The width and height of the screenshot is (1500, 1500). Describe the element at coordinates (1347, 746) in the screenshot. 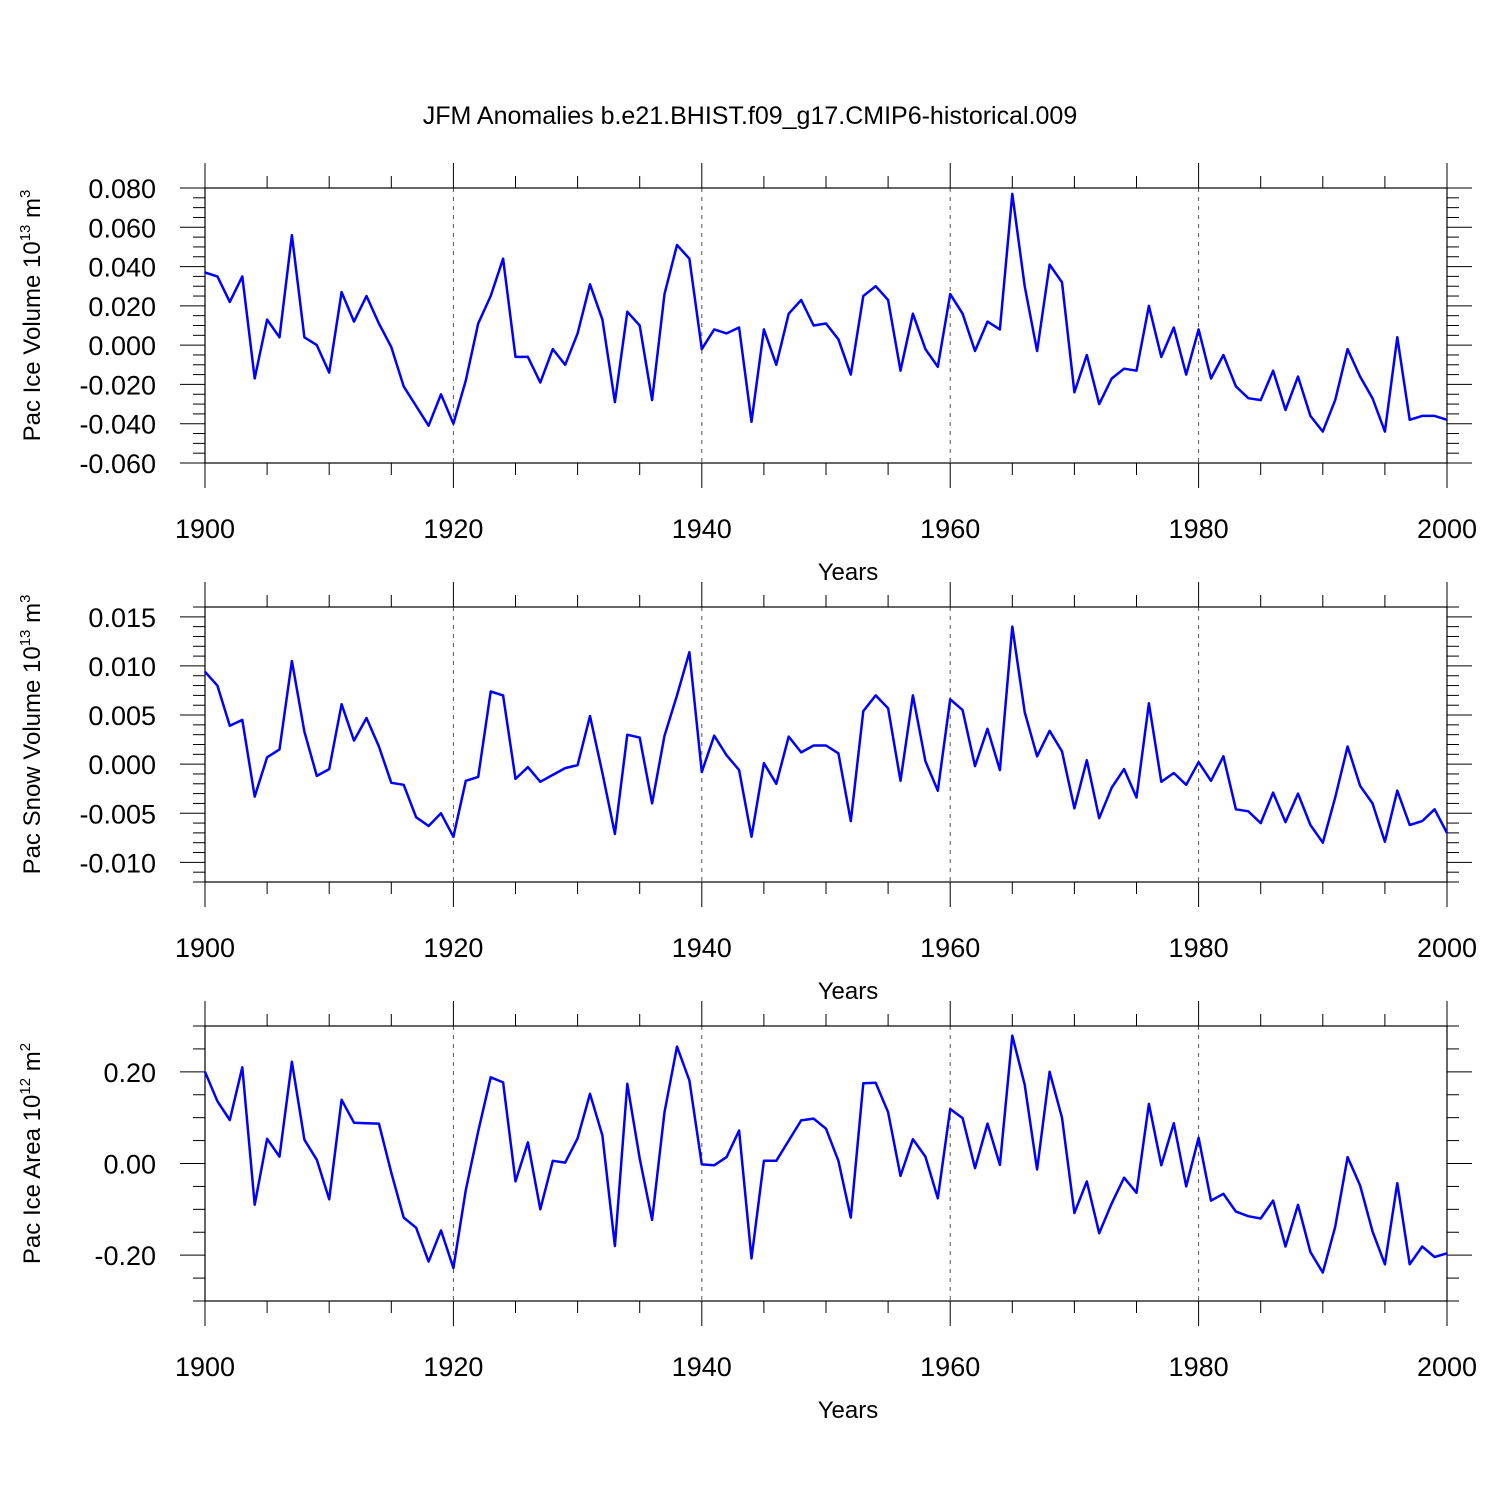

I see `chart-1-point-1992` at that location.